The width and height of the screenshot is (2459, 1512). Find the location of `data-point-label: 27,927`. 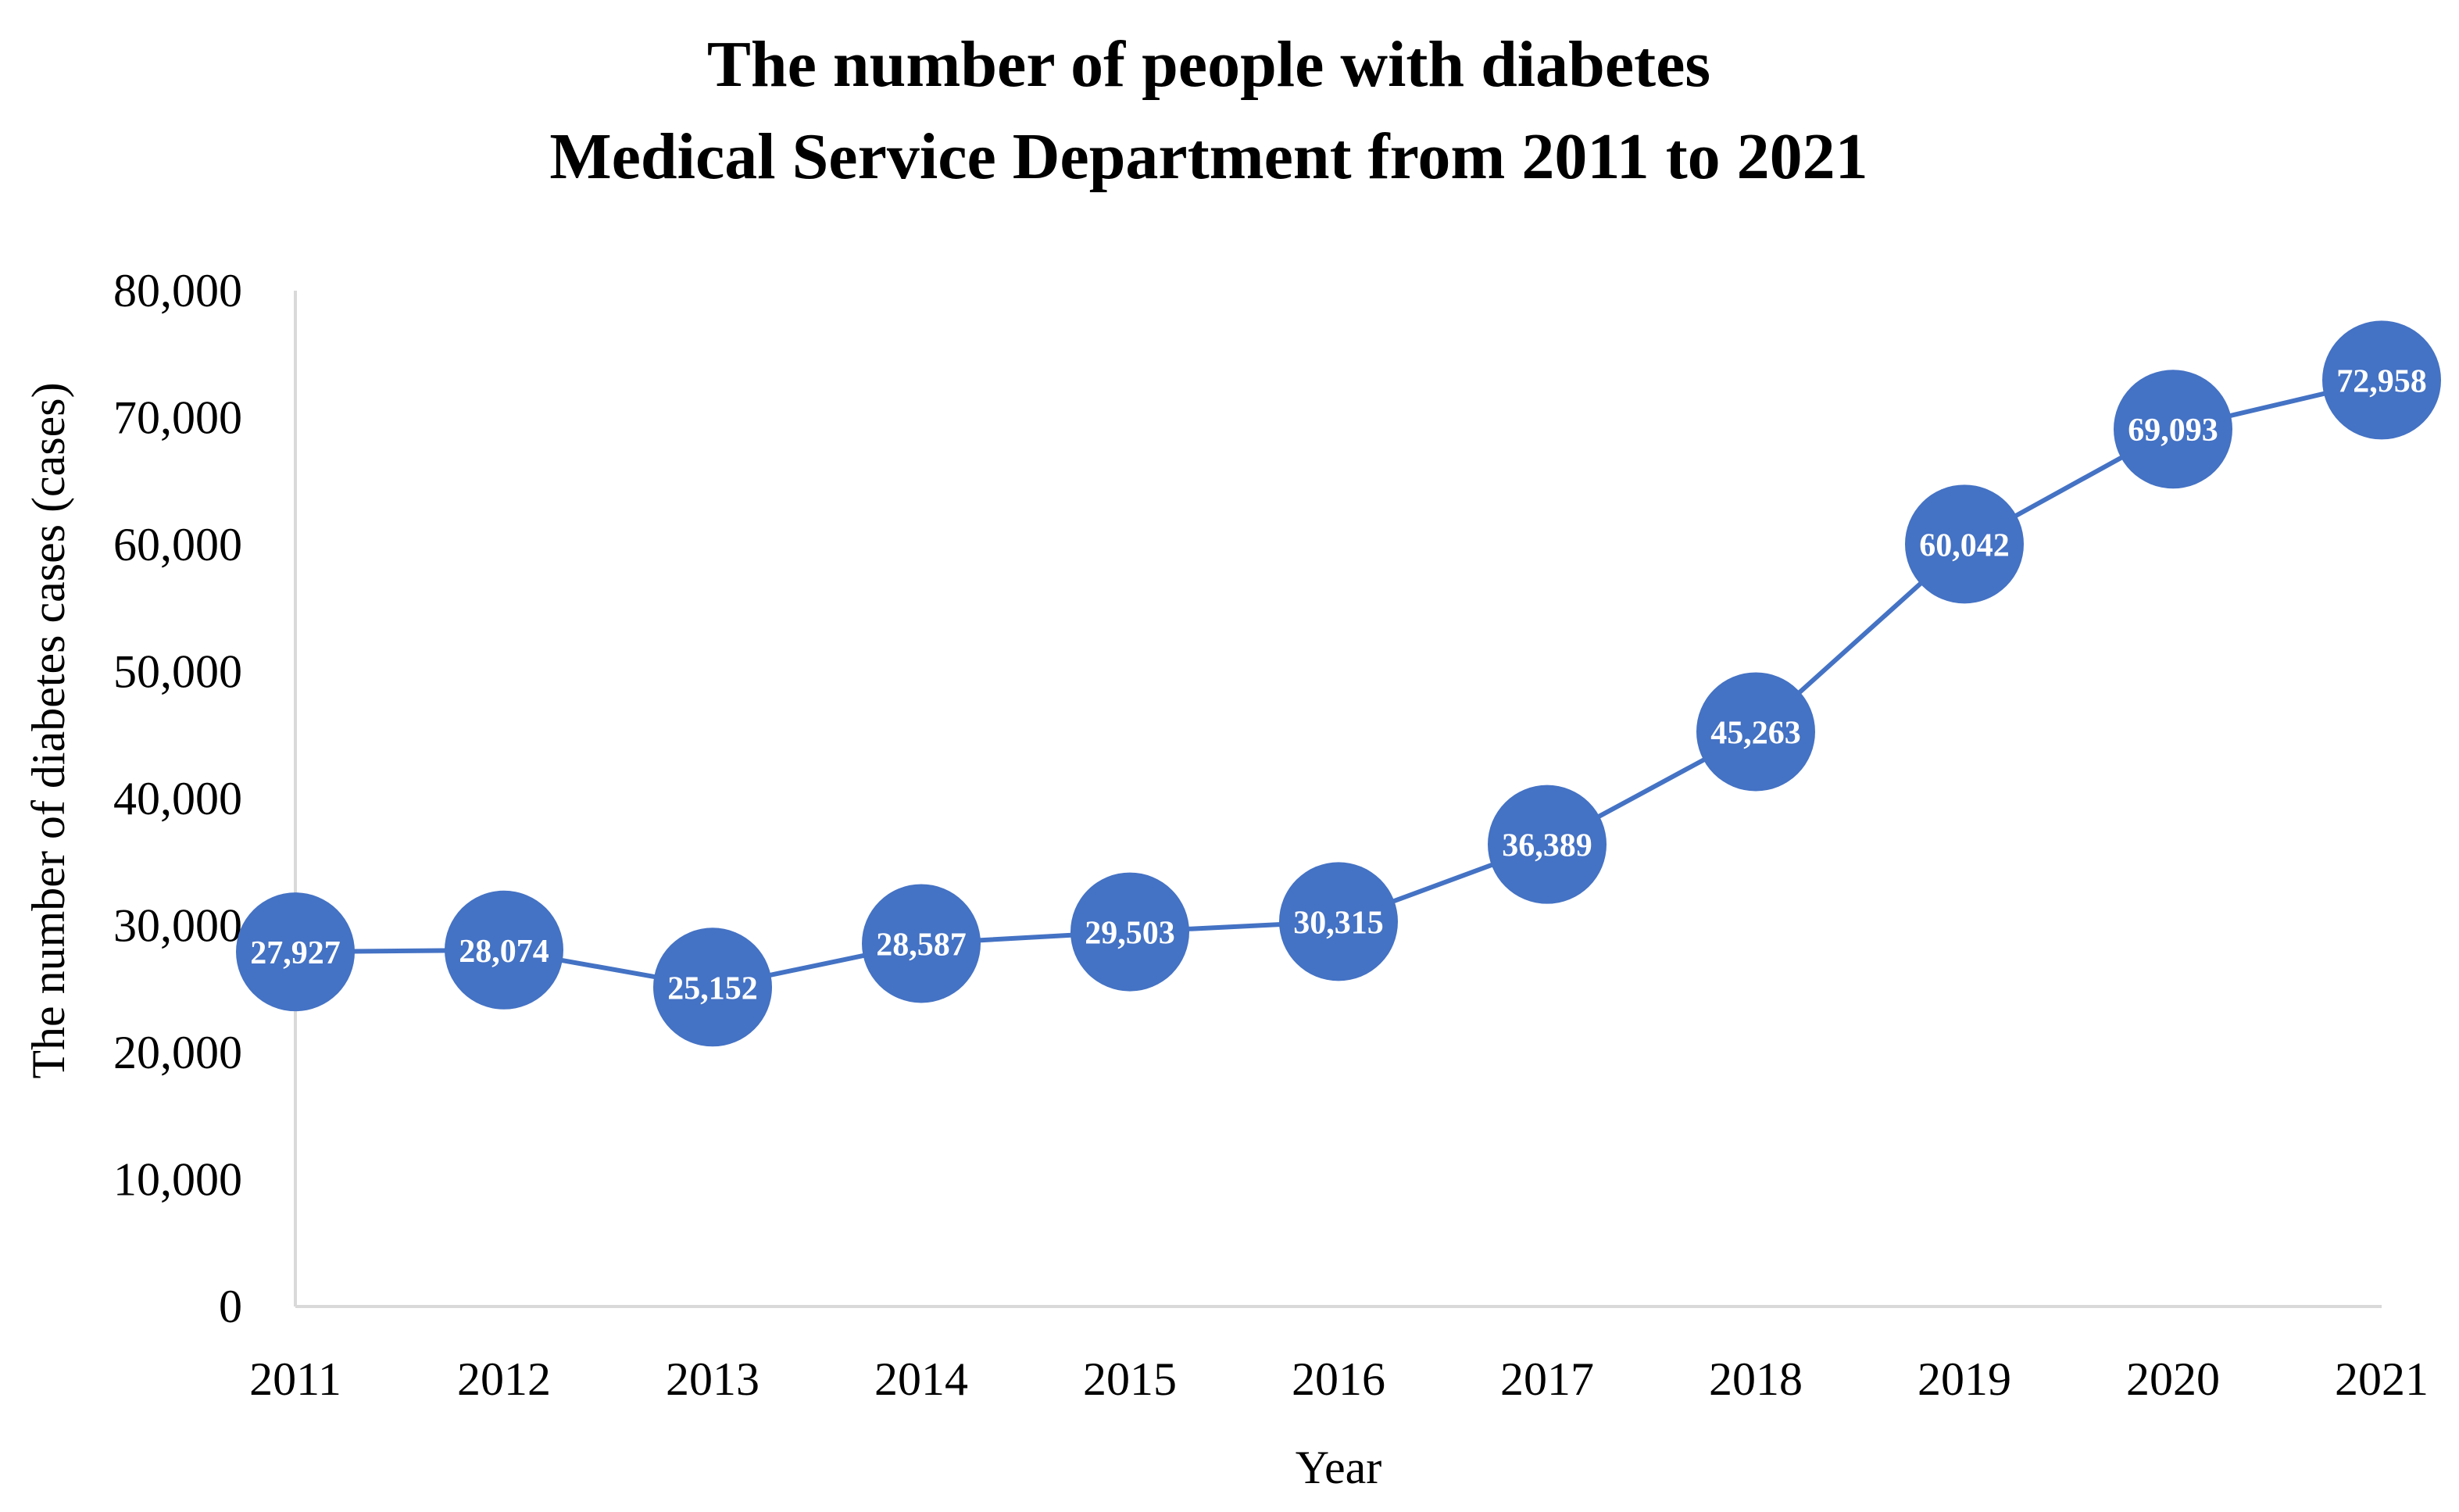

data-point-label: 27,927 is located at coordinates (296, 953).